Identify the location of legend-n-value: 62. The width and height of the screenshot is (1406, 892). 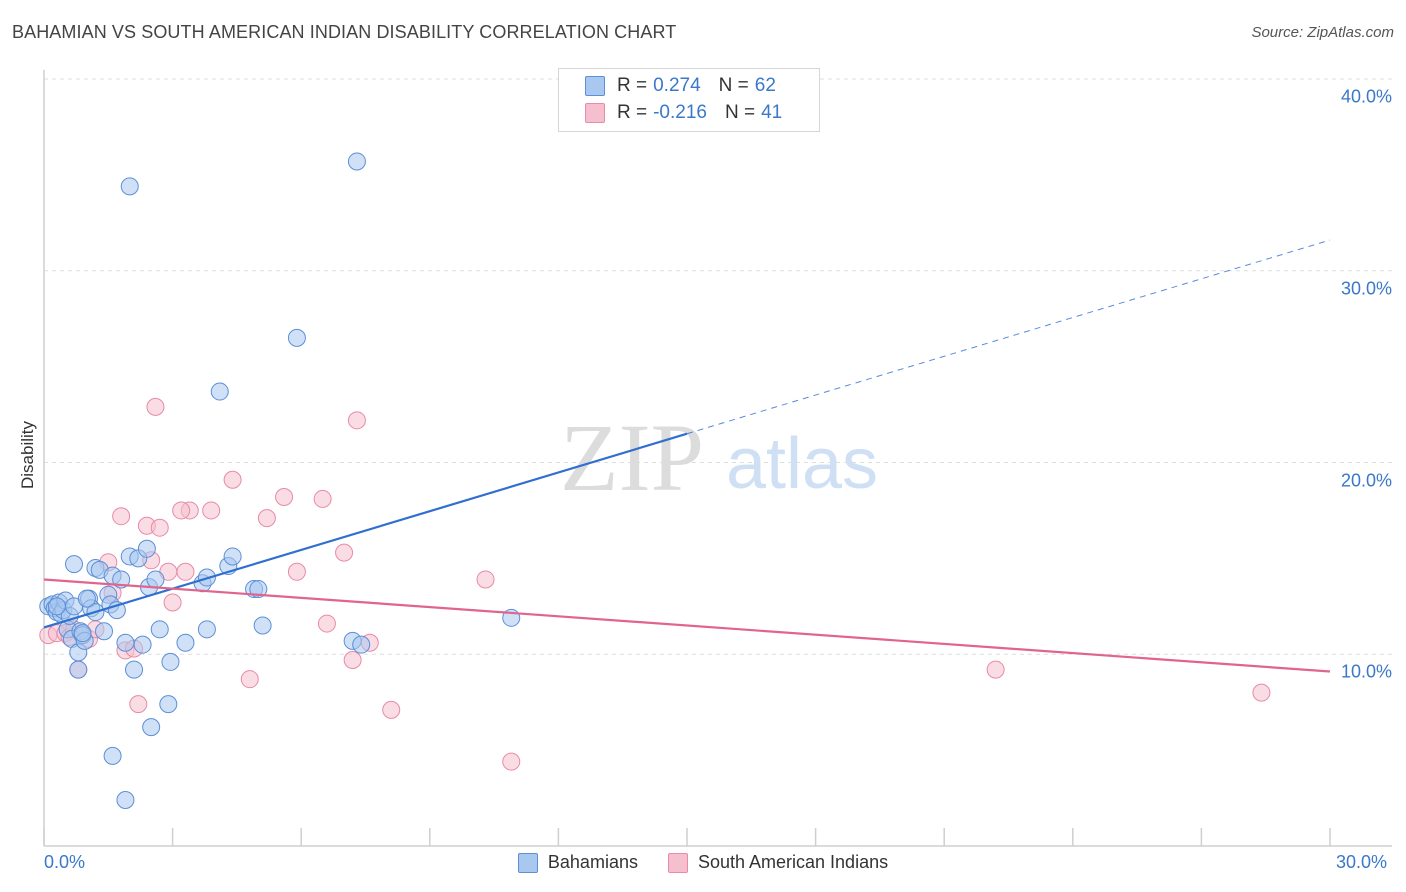
(765, 85).